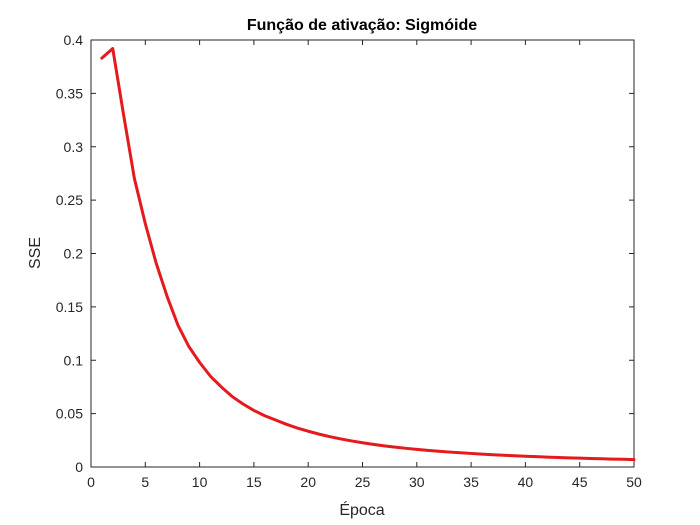 The height and width of the screenshot is (525, 700). What do you see at coordinates (200, 482) in the screenshot?
I see `x-tick-label: 10` at bounding box center [200, 482].